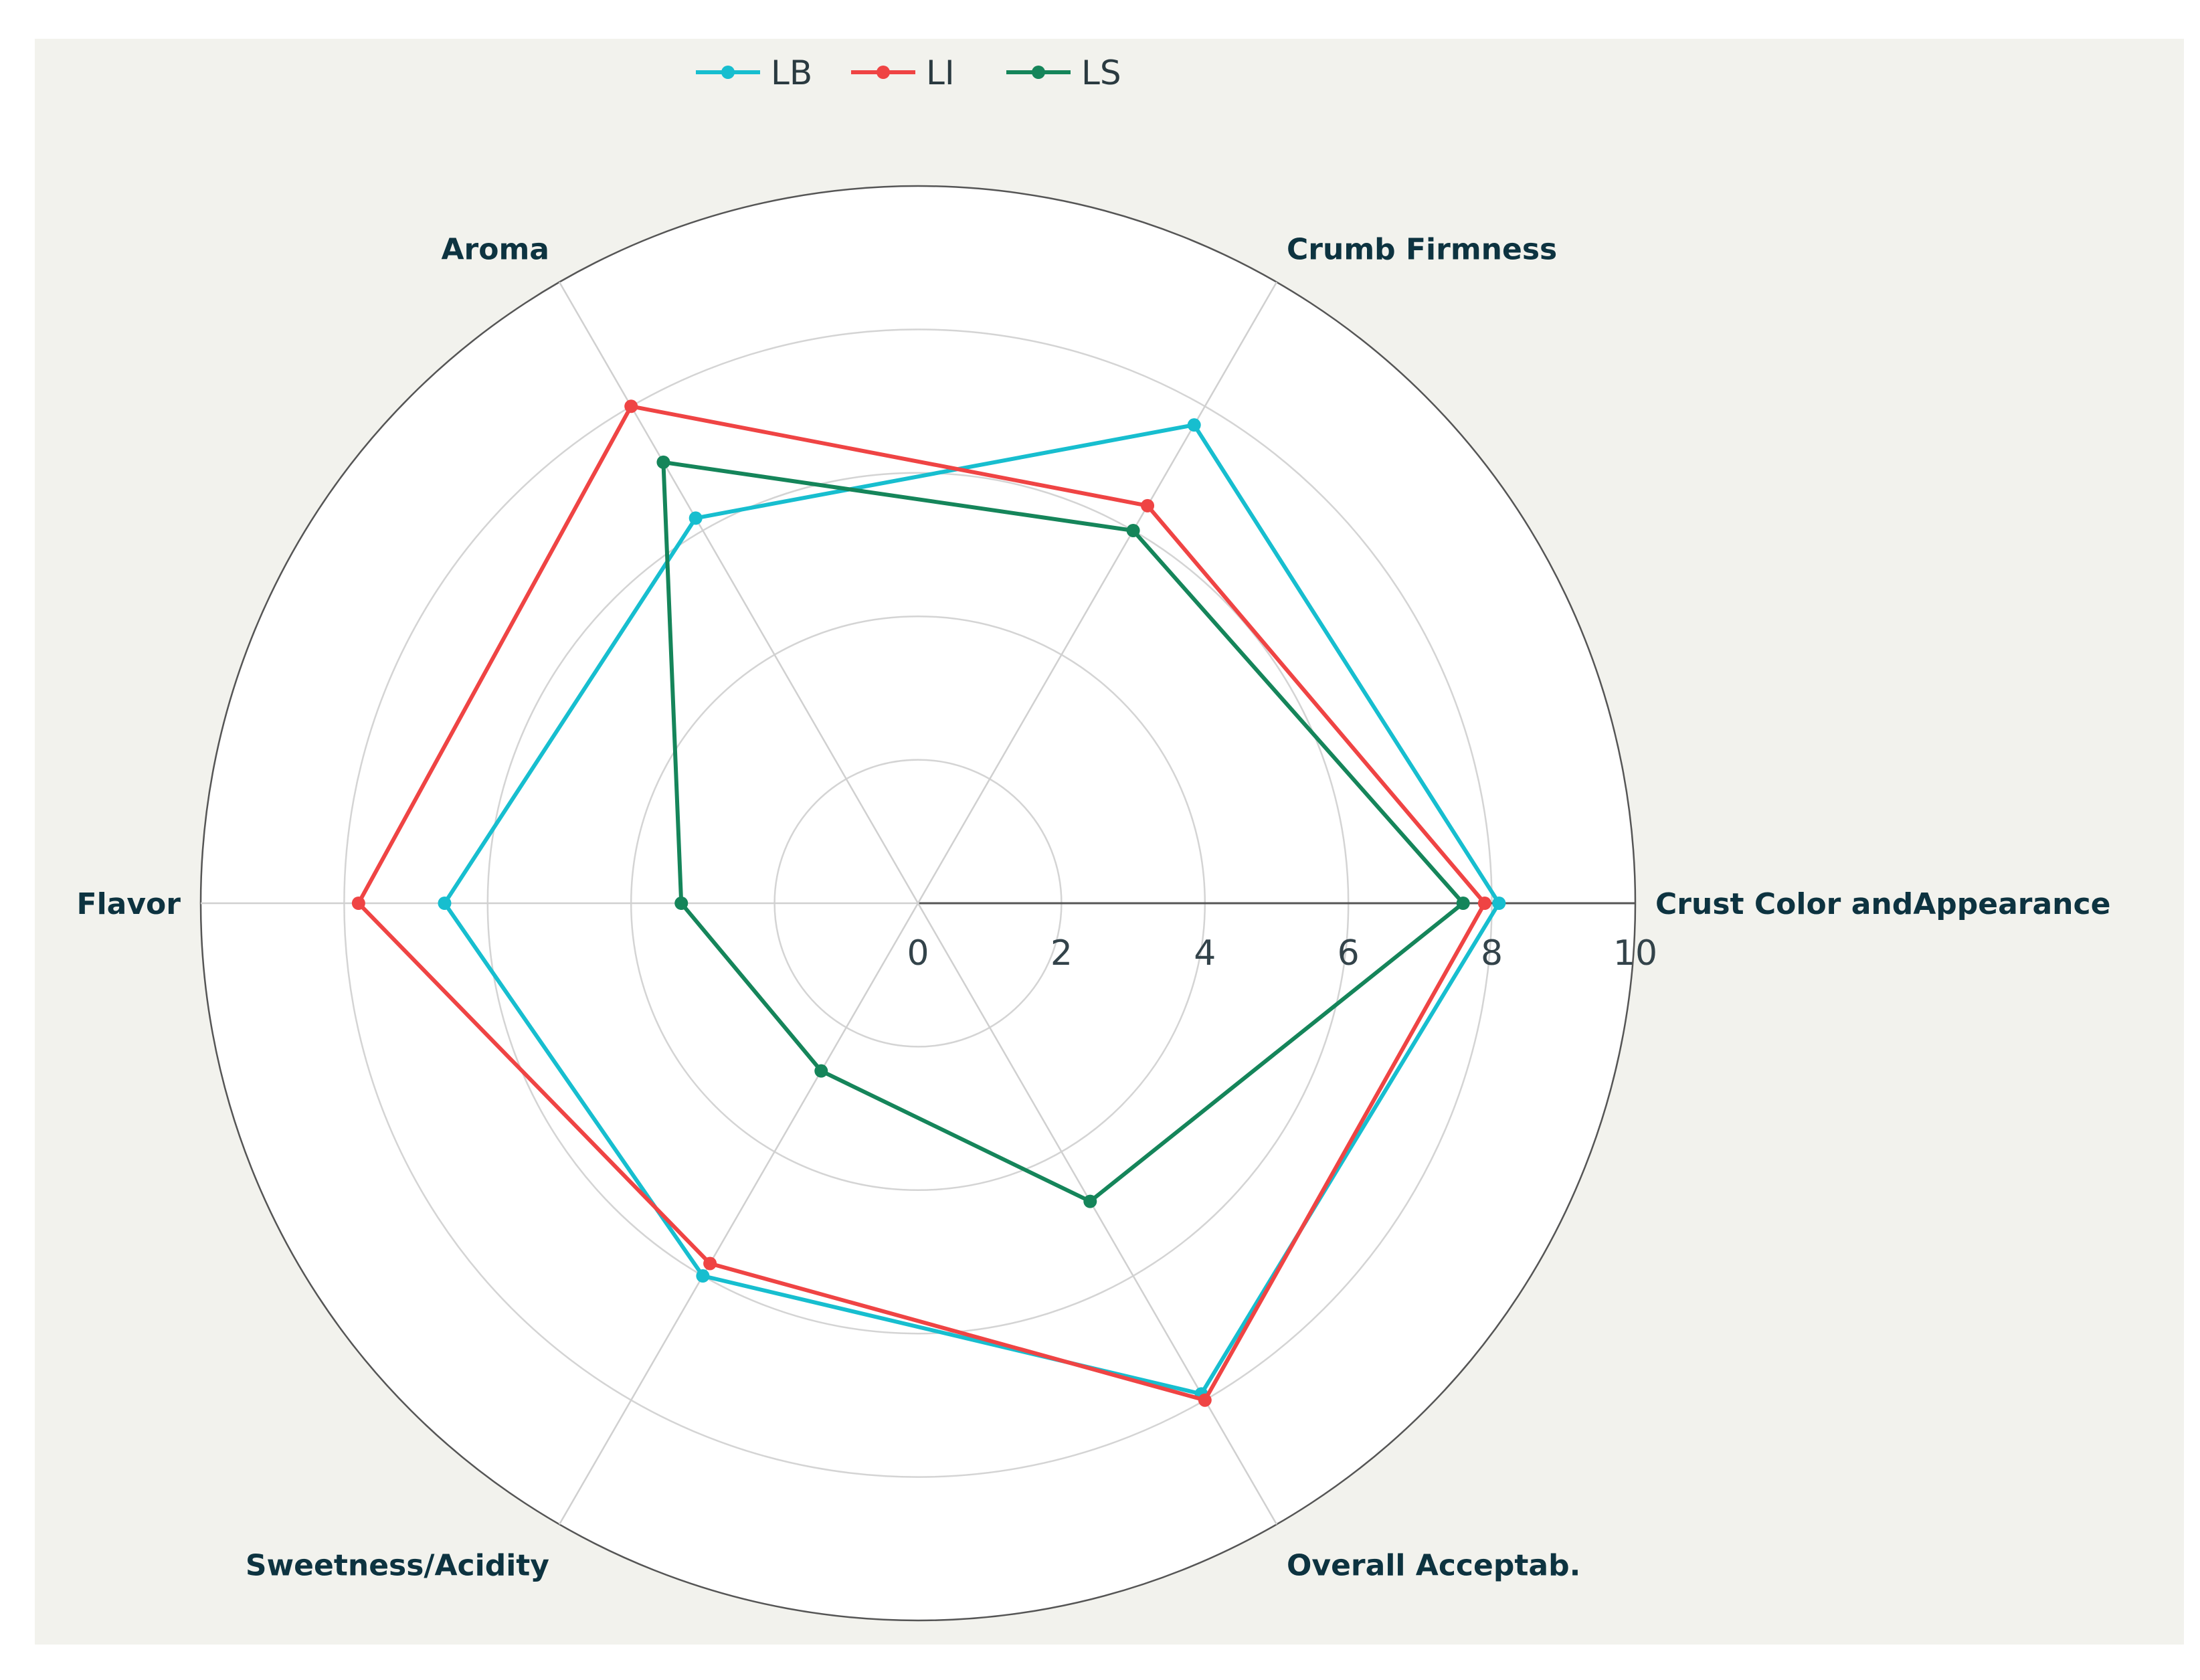  Describe the element at coordinates (1101, 73) in the screenshot. I see `legend-label: LS` at that location.